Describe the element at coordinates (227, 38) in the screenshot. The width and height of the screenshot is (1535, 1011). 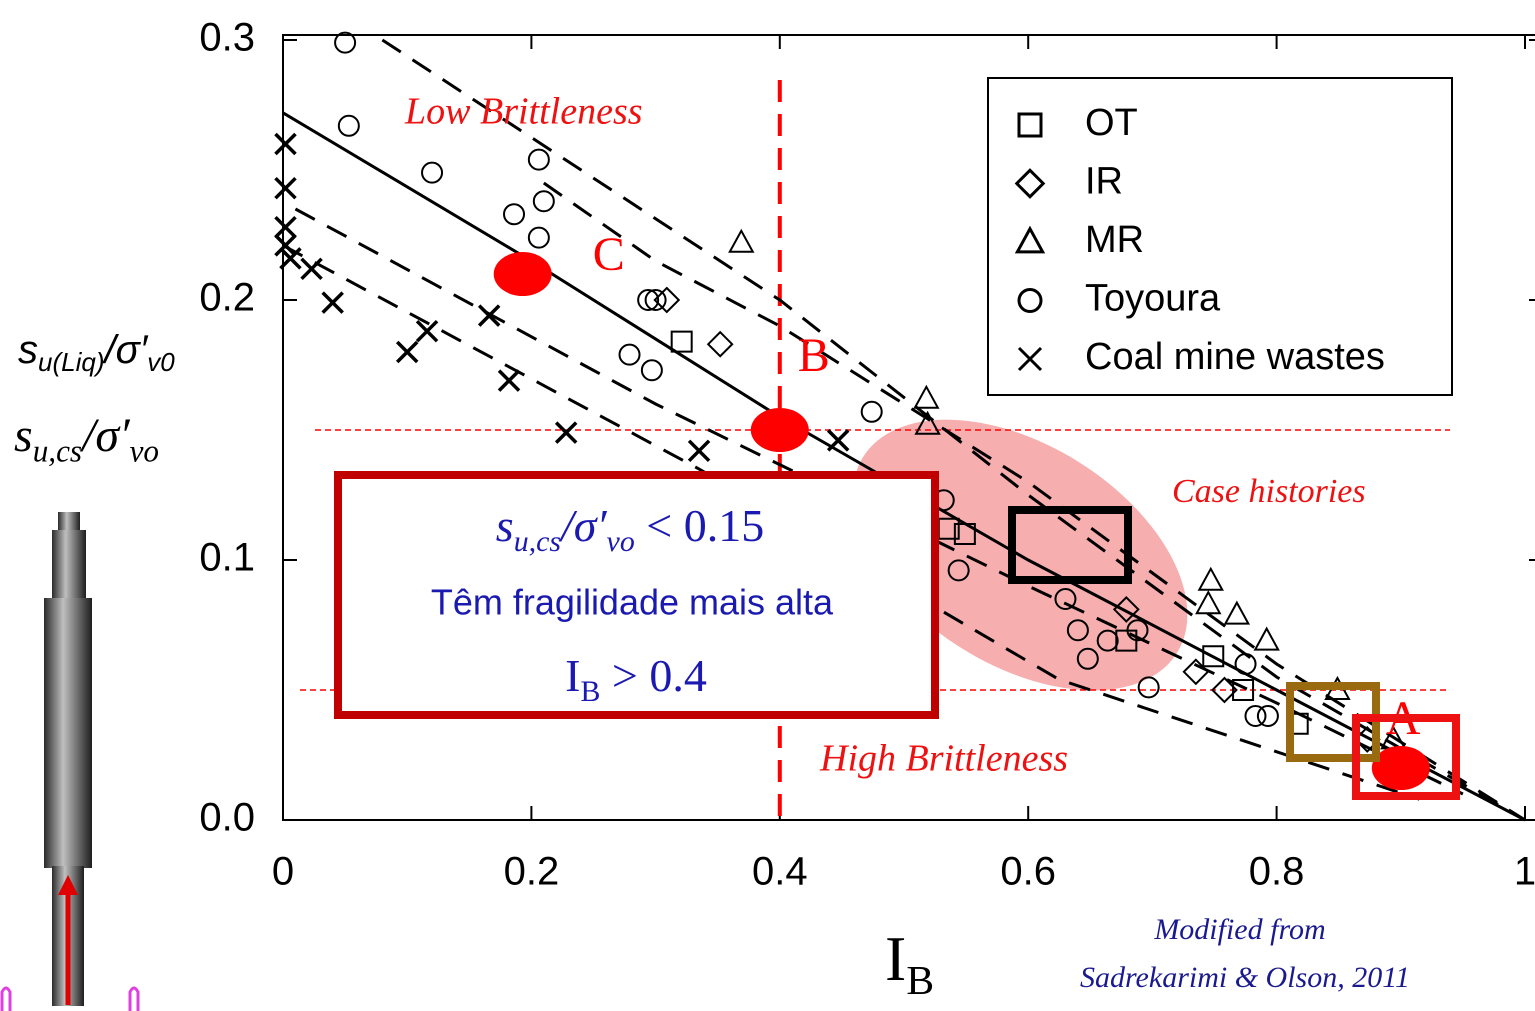
I see `y-tick-label: 0.3` at that location.